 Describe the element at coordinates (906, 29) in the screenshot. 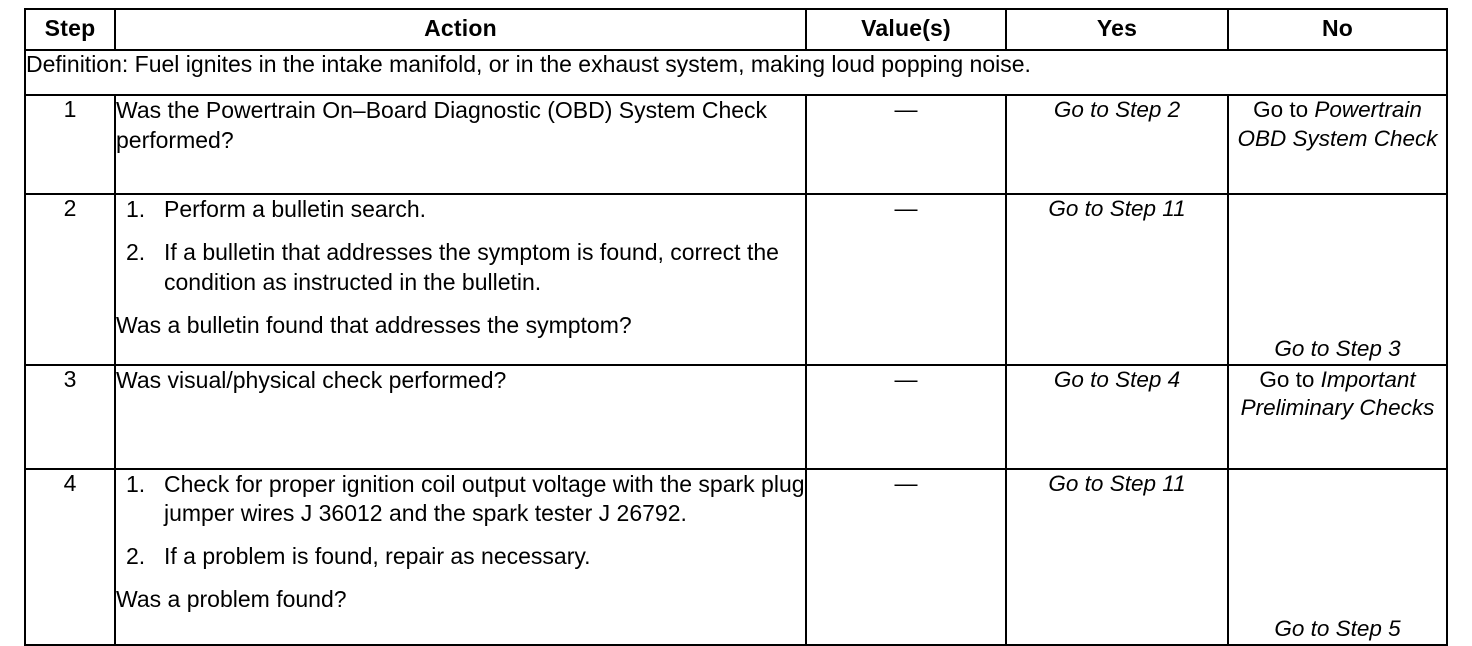

I see `column-header-values: Value(s)` at that location.